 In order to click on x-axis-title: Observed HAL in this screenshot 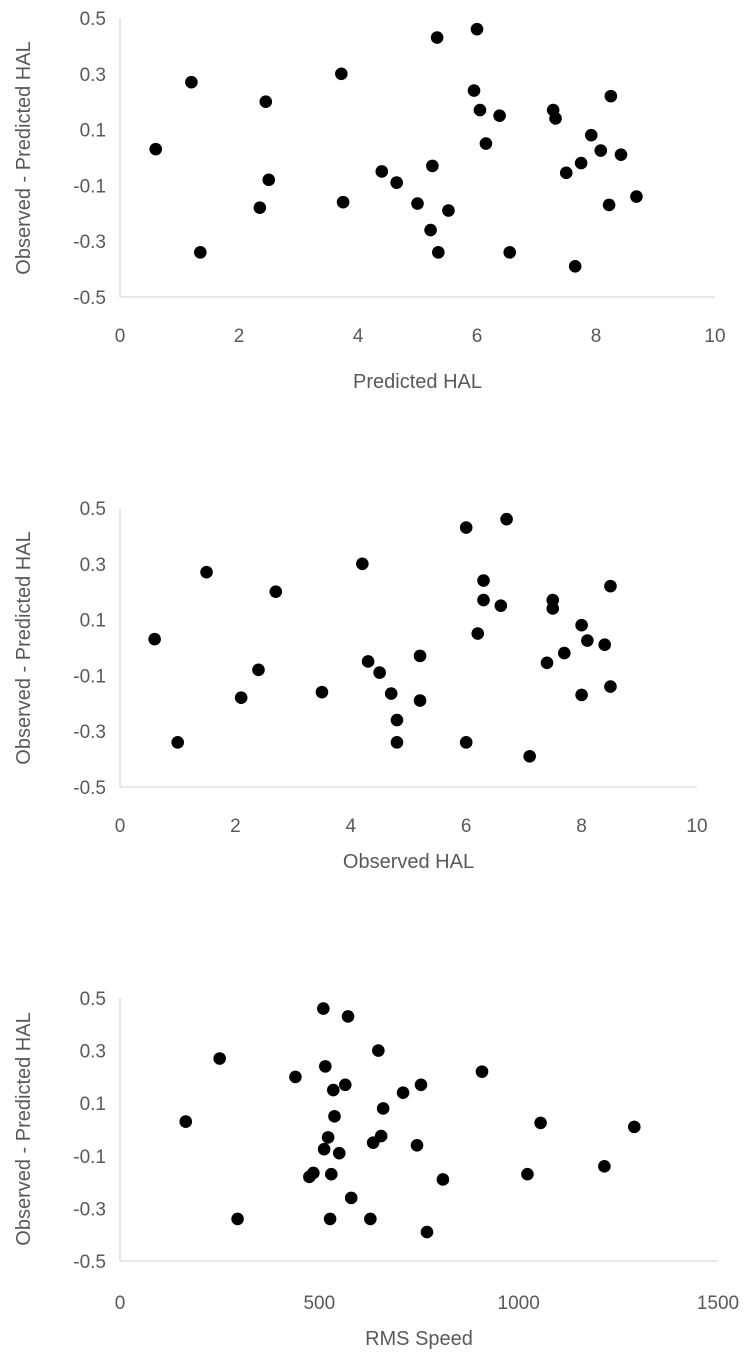, I will do `click(408, 862)`.